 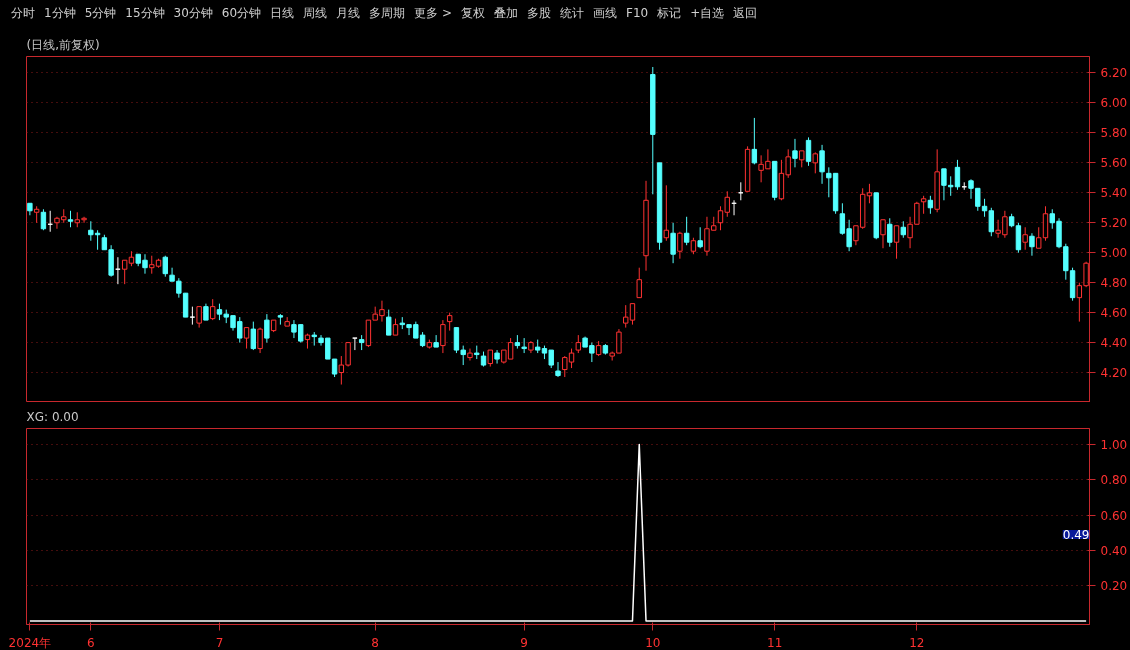 What do you see at coordinates (91, 642) in the screenshot?
I see `x-tick-label: 6` at bounding box center [91, 642].